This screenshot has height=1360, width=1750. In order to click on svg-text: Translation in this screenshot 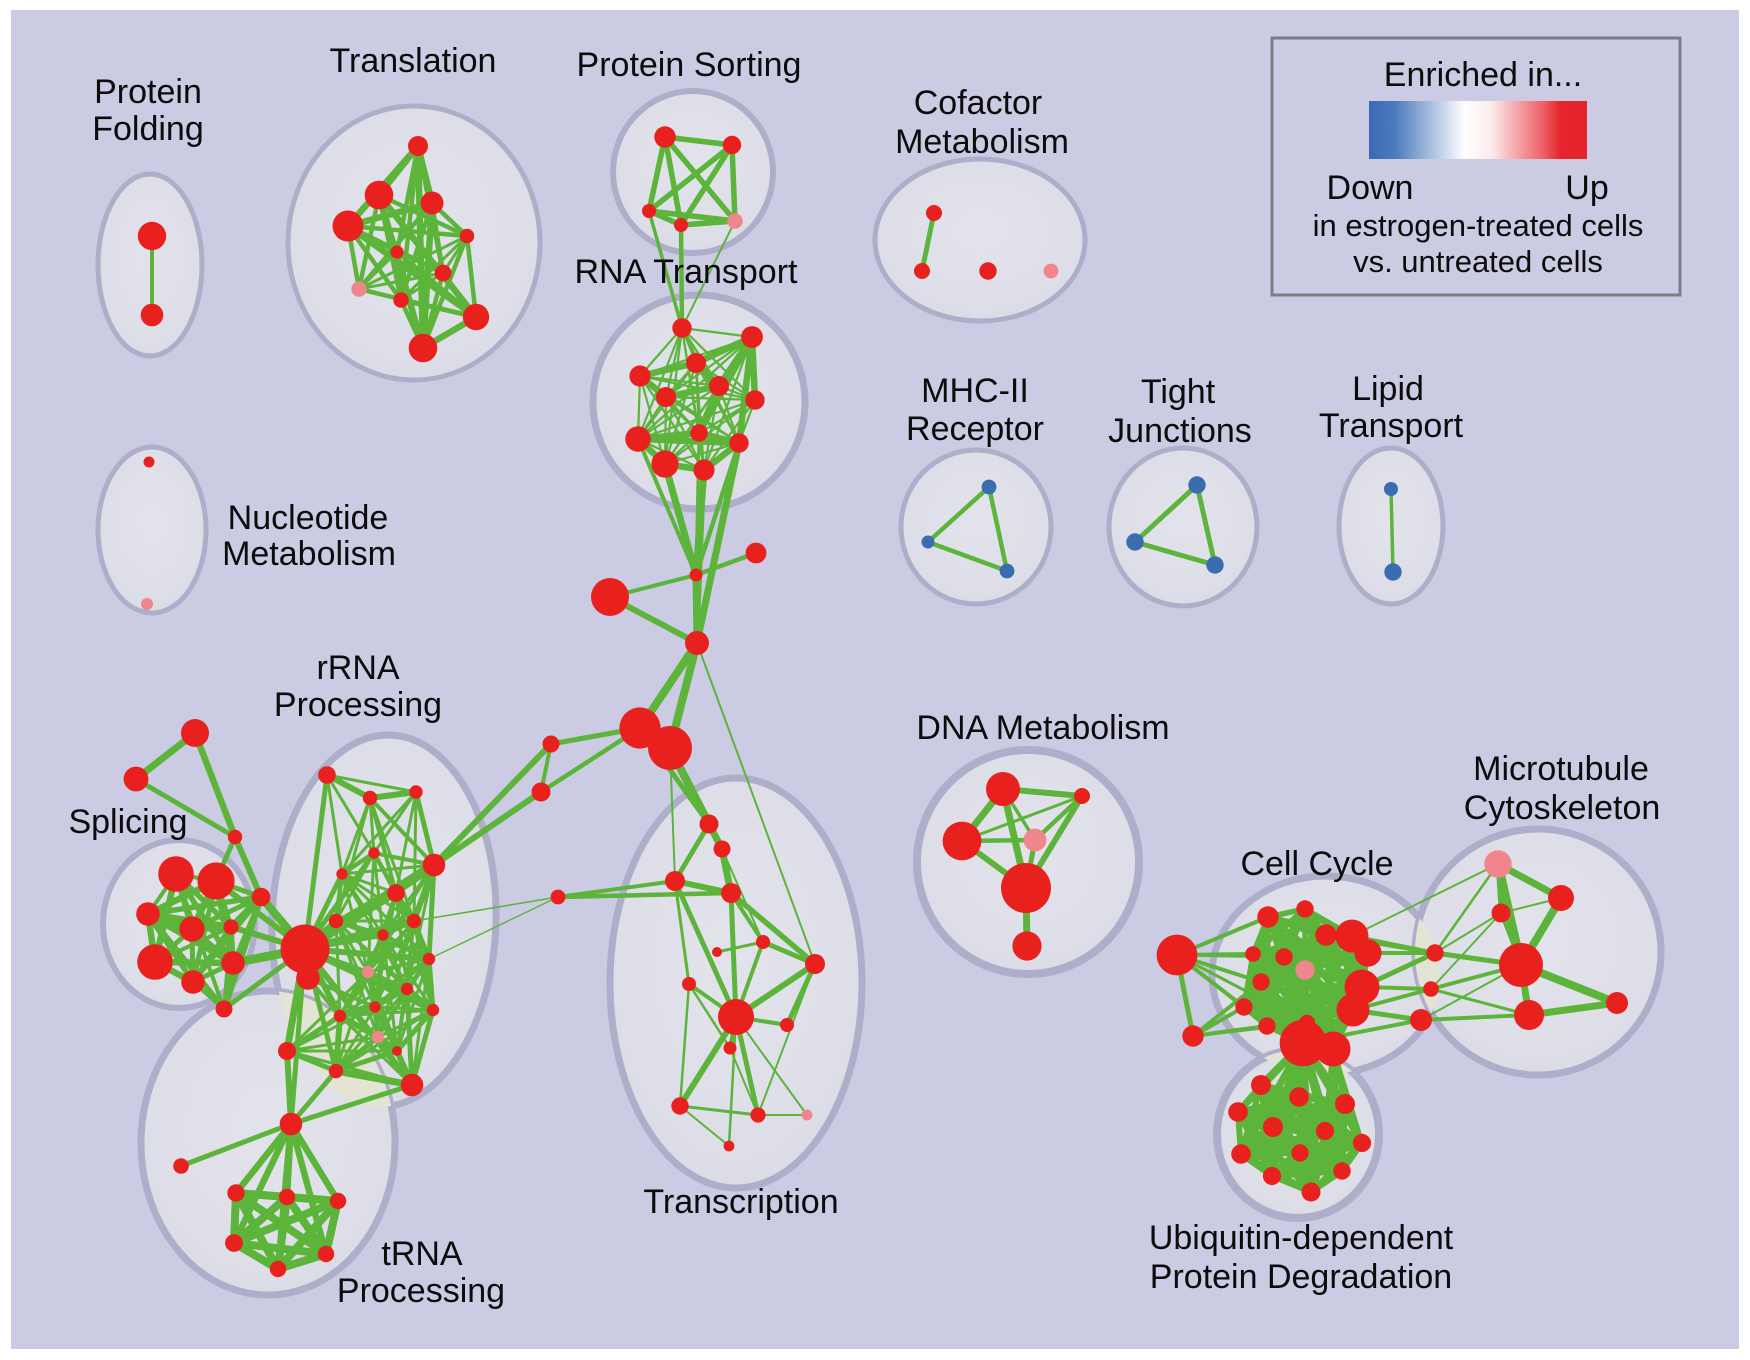, I will do `click(413, 61)`.